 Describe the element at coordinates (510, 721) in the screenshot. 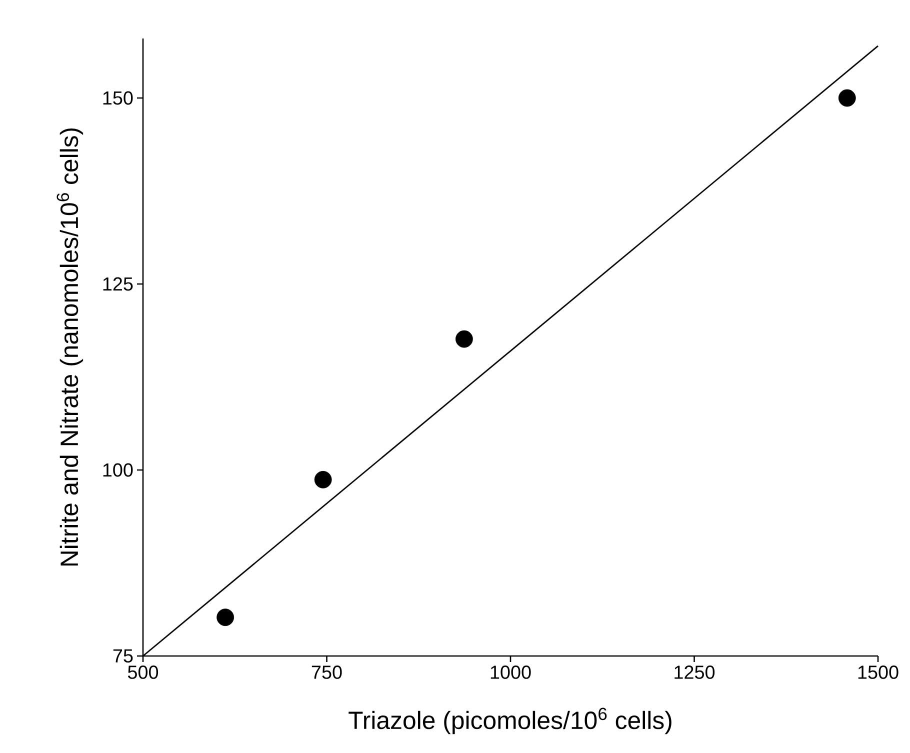

I see `x-axis-title: Triazole (picomoles/10$^{6}$ cells)` at that location.